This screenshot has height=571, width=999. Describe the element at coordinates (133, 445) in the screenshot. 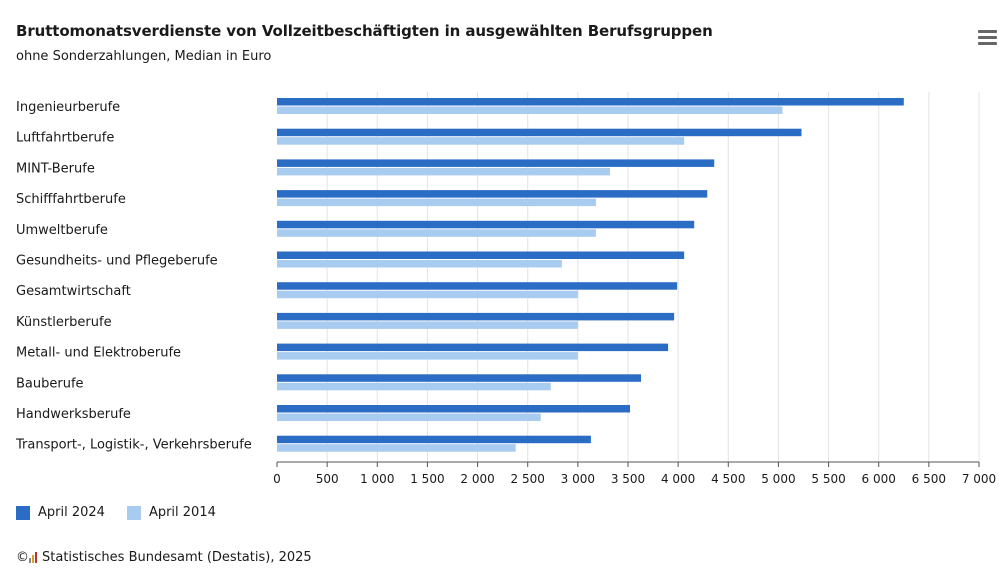

I see `category-label: Transport-, Logistik-, Verkehrsberufe` at that location.